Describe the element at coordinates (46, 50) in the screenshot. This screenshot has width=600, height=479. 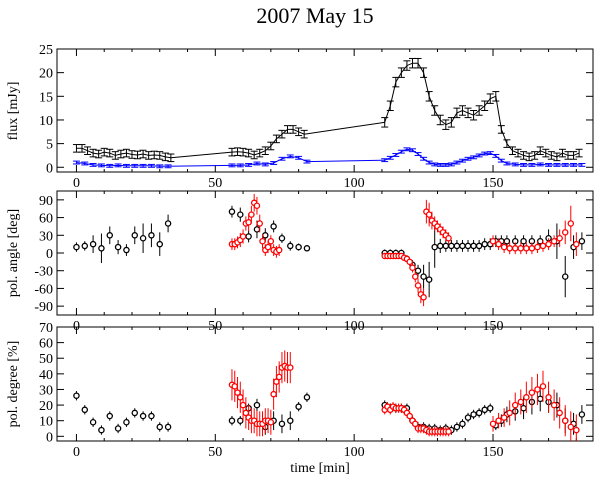
I see `y-tick-label: 25` at that location.